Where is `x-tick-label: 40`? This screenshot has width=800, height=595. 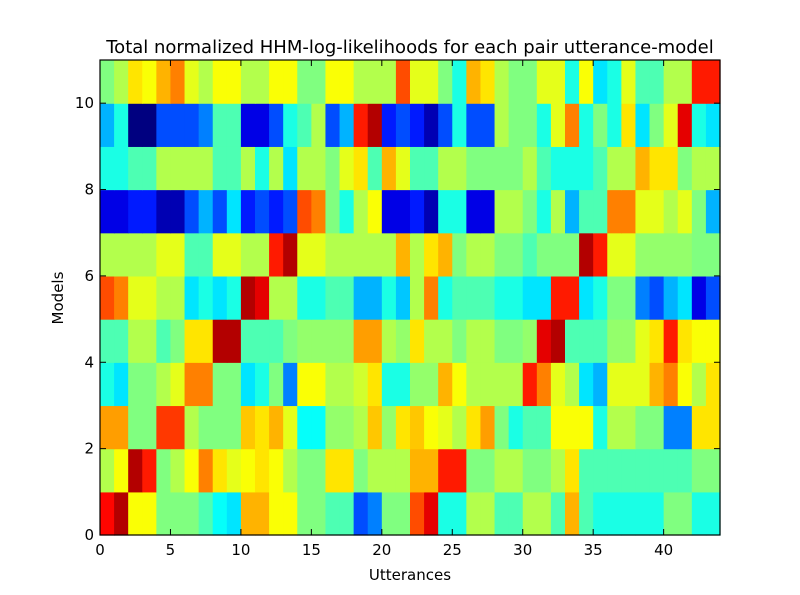
x-tick-label: 40 is located at coordinates (663, 550).